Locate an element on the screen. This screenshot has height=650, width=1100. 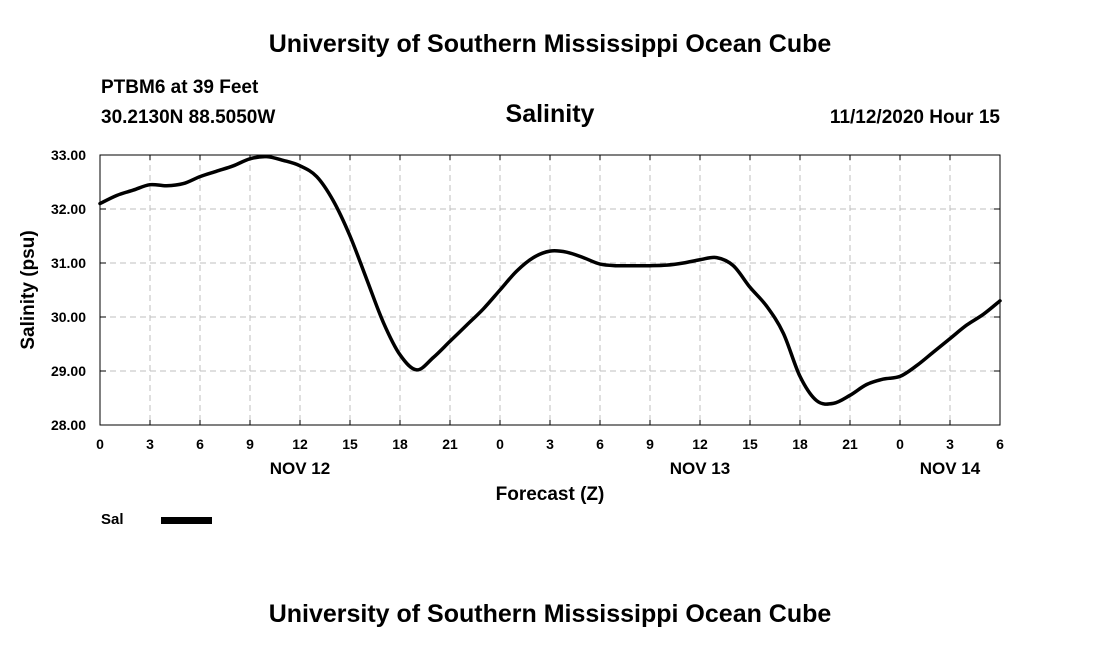
y-tick-label: 28.00 is located at coordinates (68, 425).